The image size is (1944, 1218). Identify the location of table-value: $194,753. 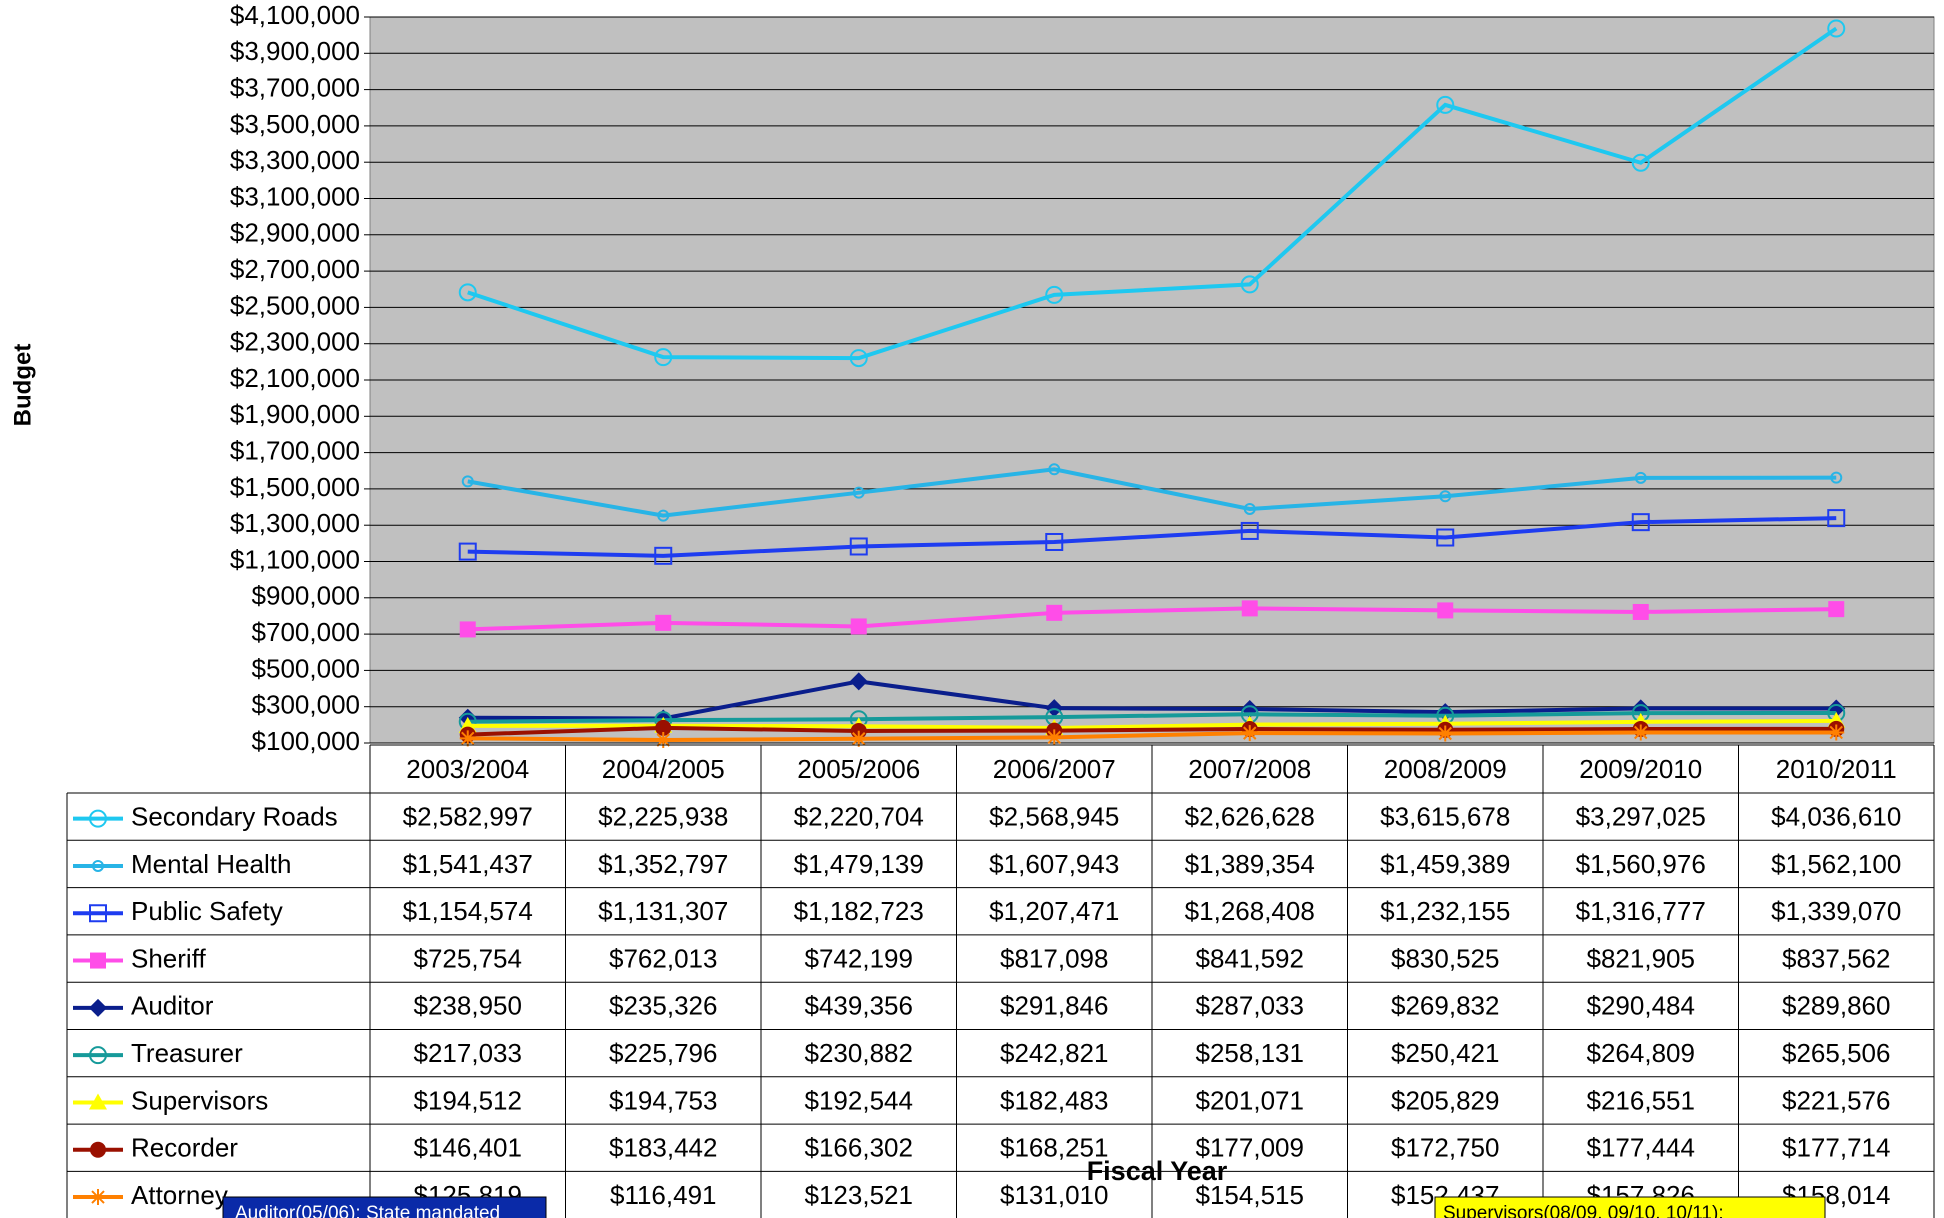
(663, 1100).